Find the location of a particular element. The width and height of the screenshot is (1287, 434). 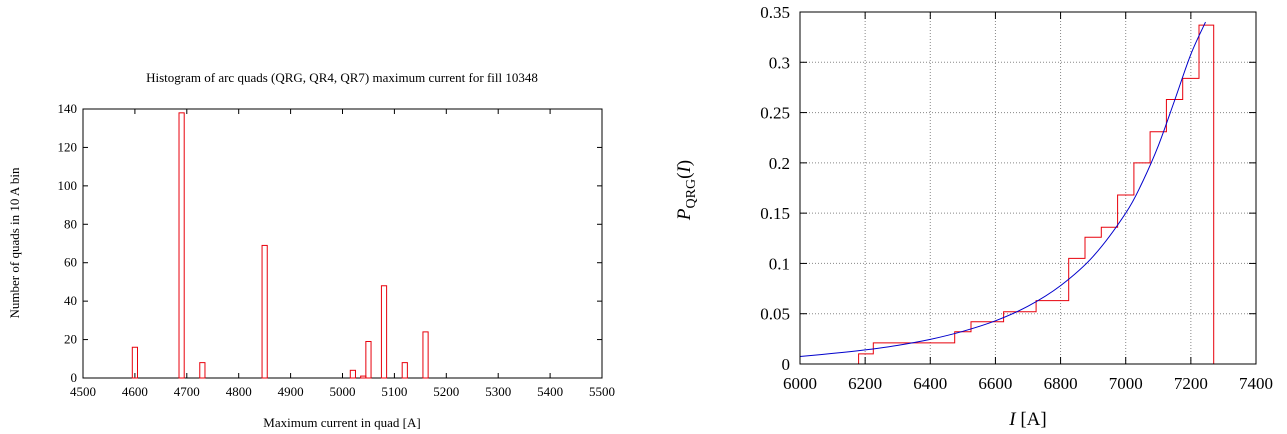

probability-y-tick-label: 0 is located at coordinates (786, 364).